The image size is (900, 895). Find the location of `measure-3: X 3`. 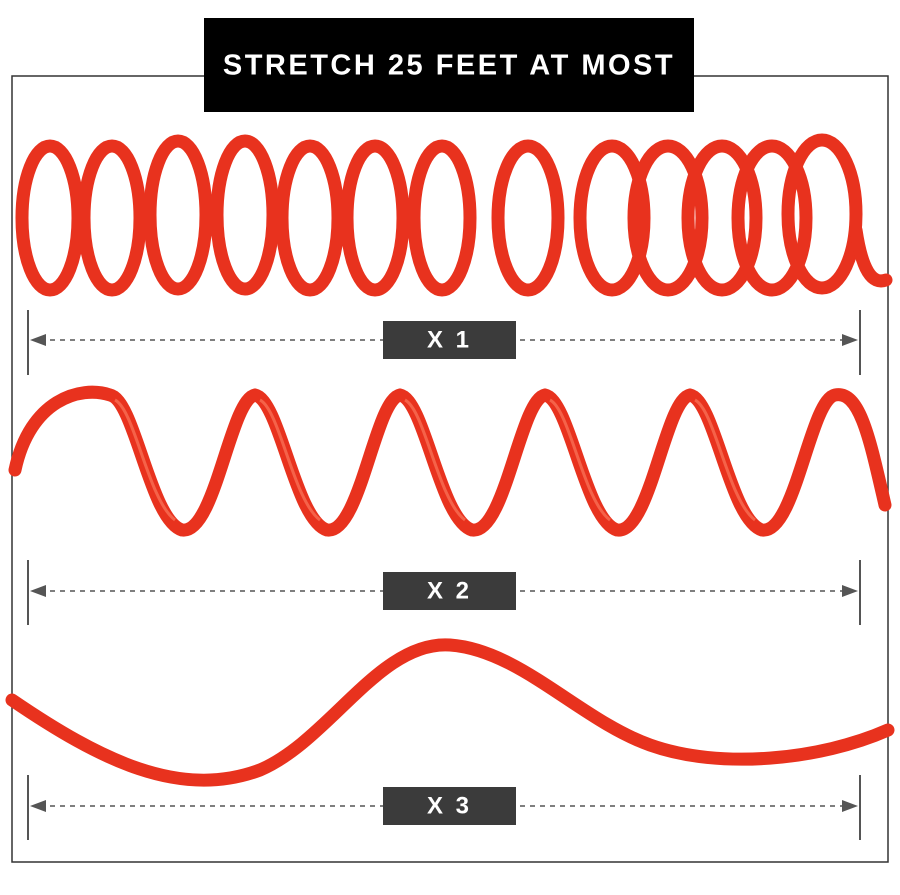

measure-3: X 3 is located at coordinates (444, 807).